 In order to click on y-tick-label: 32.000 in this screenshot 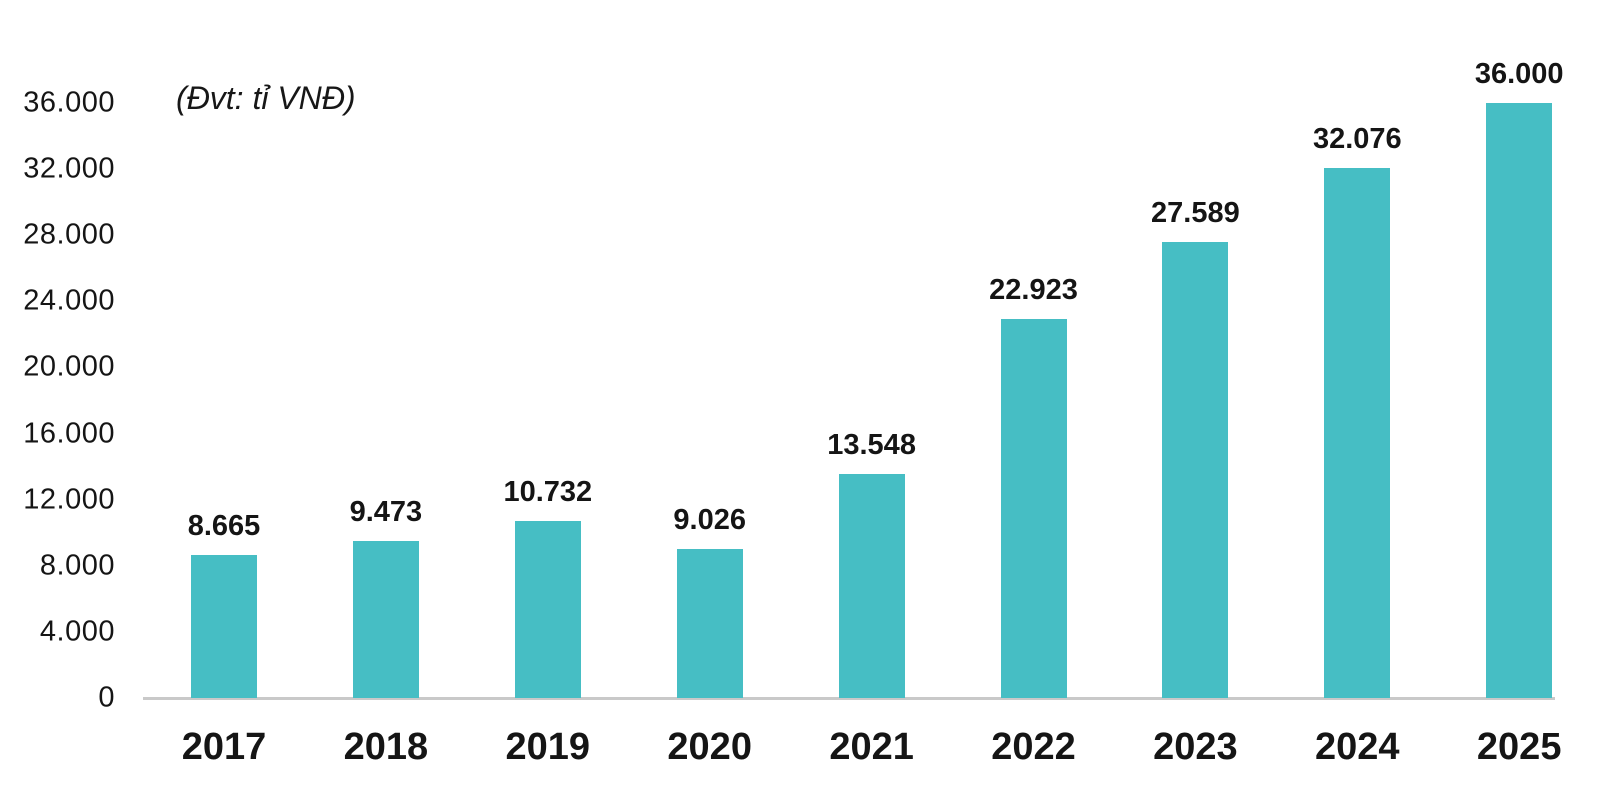, I will do `click(69, 168)`.